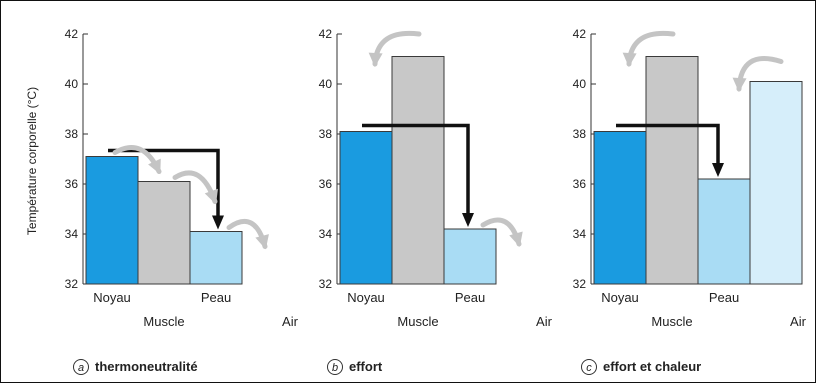 The width and height of the screenshot is (818, 389). Describe the element at coordinates (32, 161) in the screenshot. I see `y-axis-title: Température corporelle (°C)` at that location.